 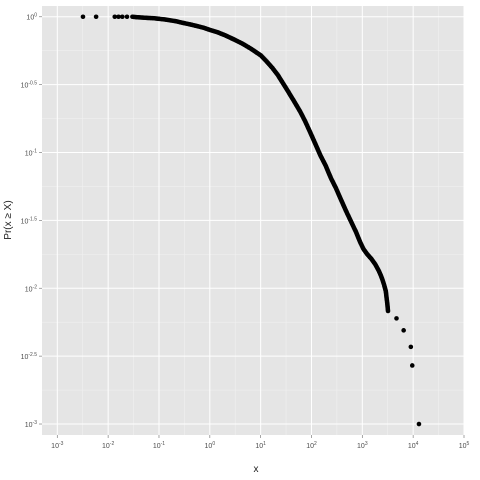 What do you see at coordinates (35, 423) in the screenshot?
I see `y-tick-exponent: -3` at bounding box center [35, 423].